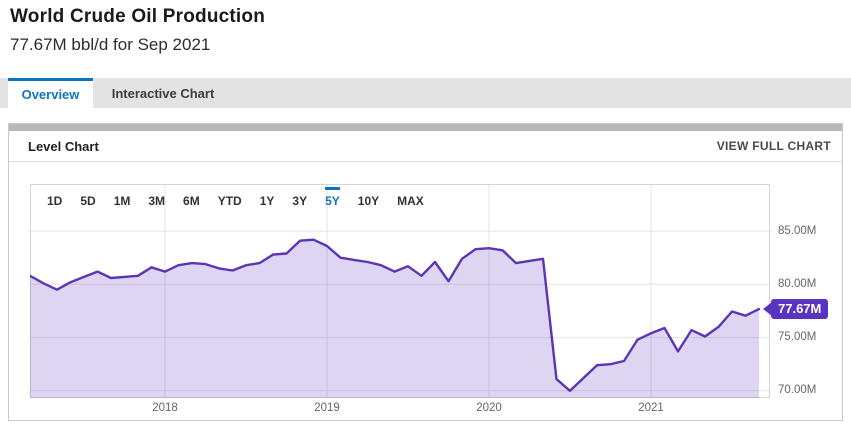 The height and width of the screenshot is (430, 851). What do you see at coordinates (55, 201) in the screenshot?
I see `range-1d: 1D` at bounding box center [55, 201].